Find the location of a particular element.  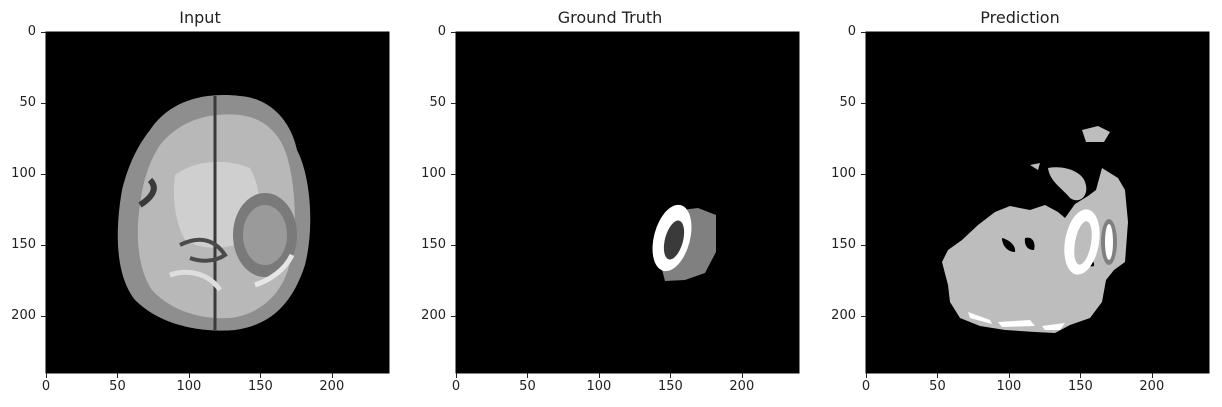

panel-title: Ground Truth is located at coordinates (610, 17).